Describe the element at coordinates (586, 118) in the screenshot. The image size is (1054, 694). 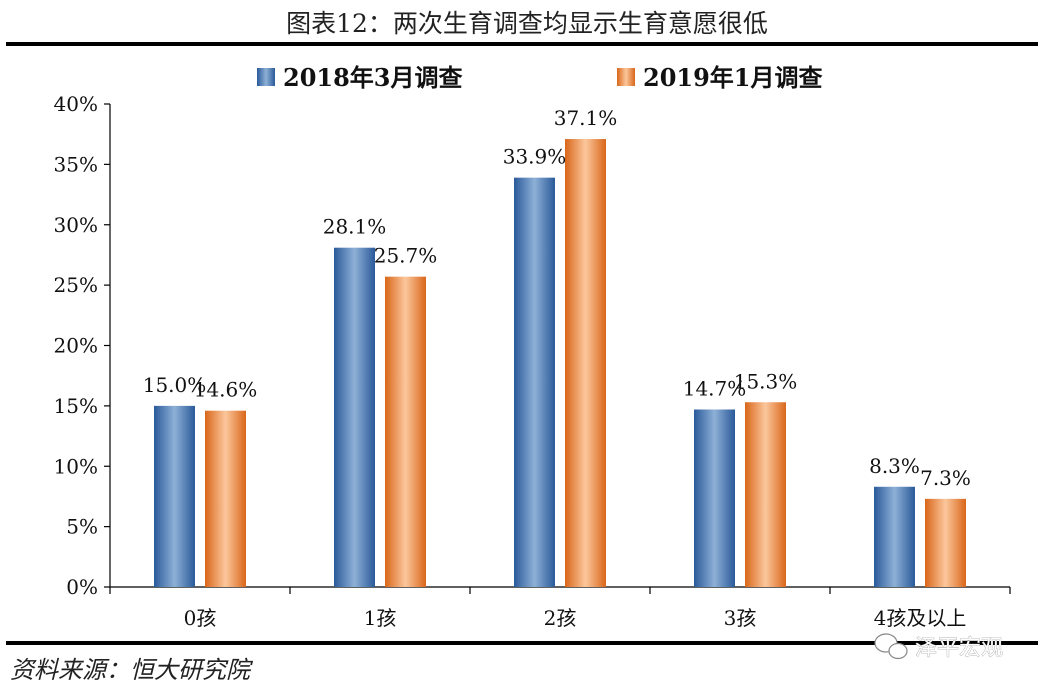
I see `data-label: 37.1%` at that location.